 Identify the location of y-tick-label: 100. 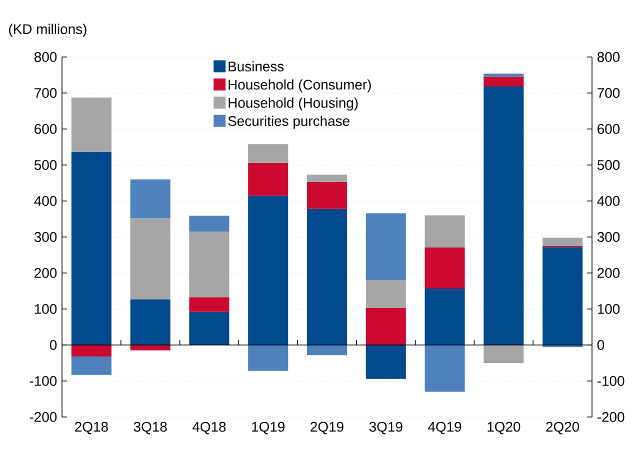
(45, 309).